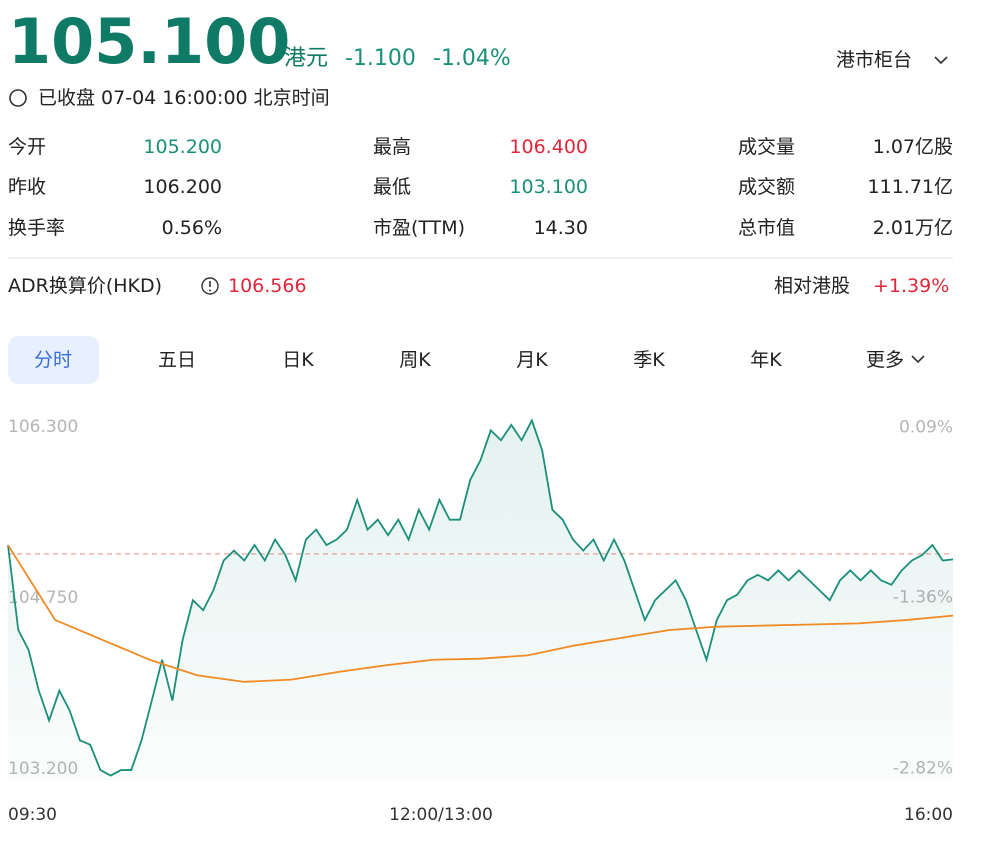 This screenshot has width=983, height=849. I want to click on tab: 分时, so click(52, 360).